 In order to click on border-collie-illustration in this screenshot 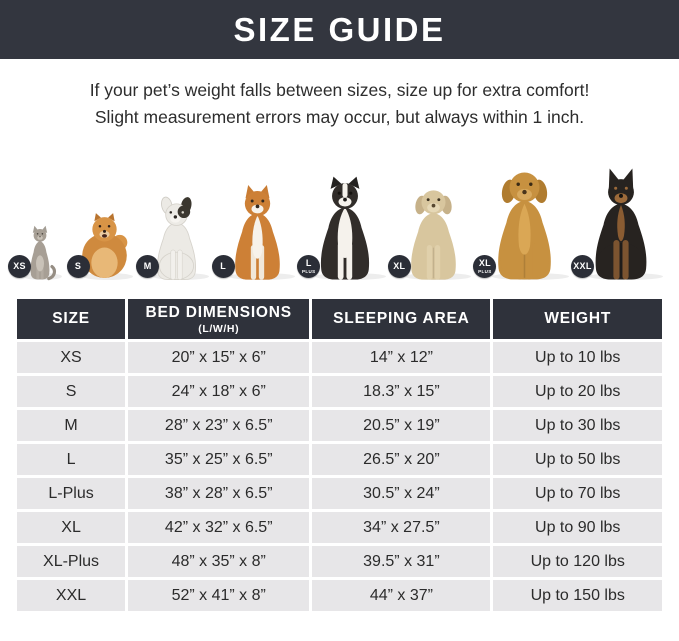, I will do `click(345, 228)`.